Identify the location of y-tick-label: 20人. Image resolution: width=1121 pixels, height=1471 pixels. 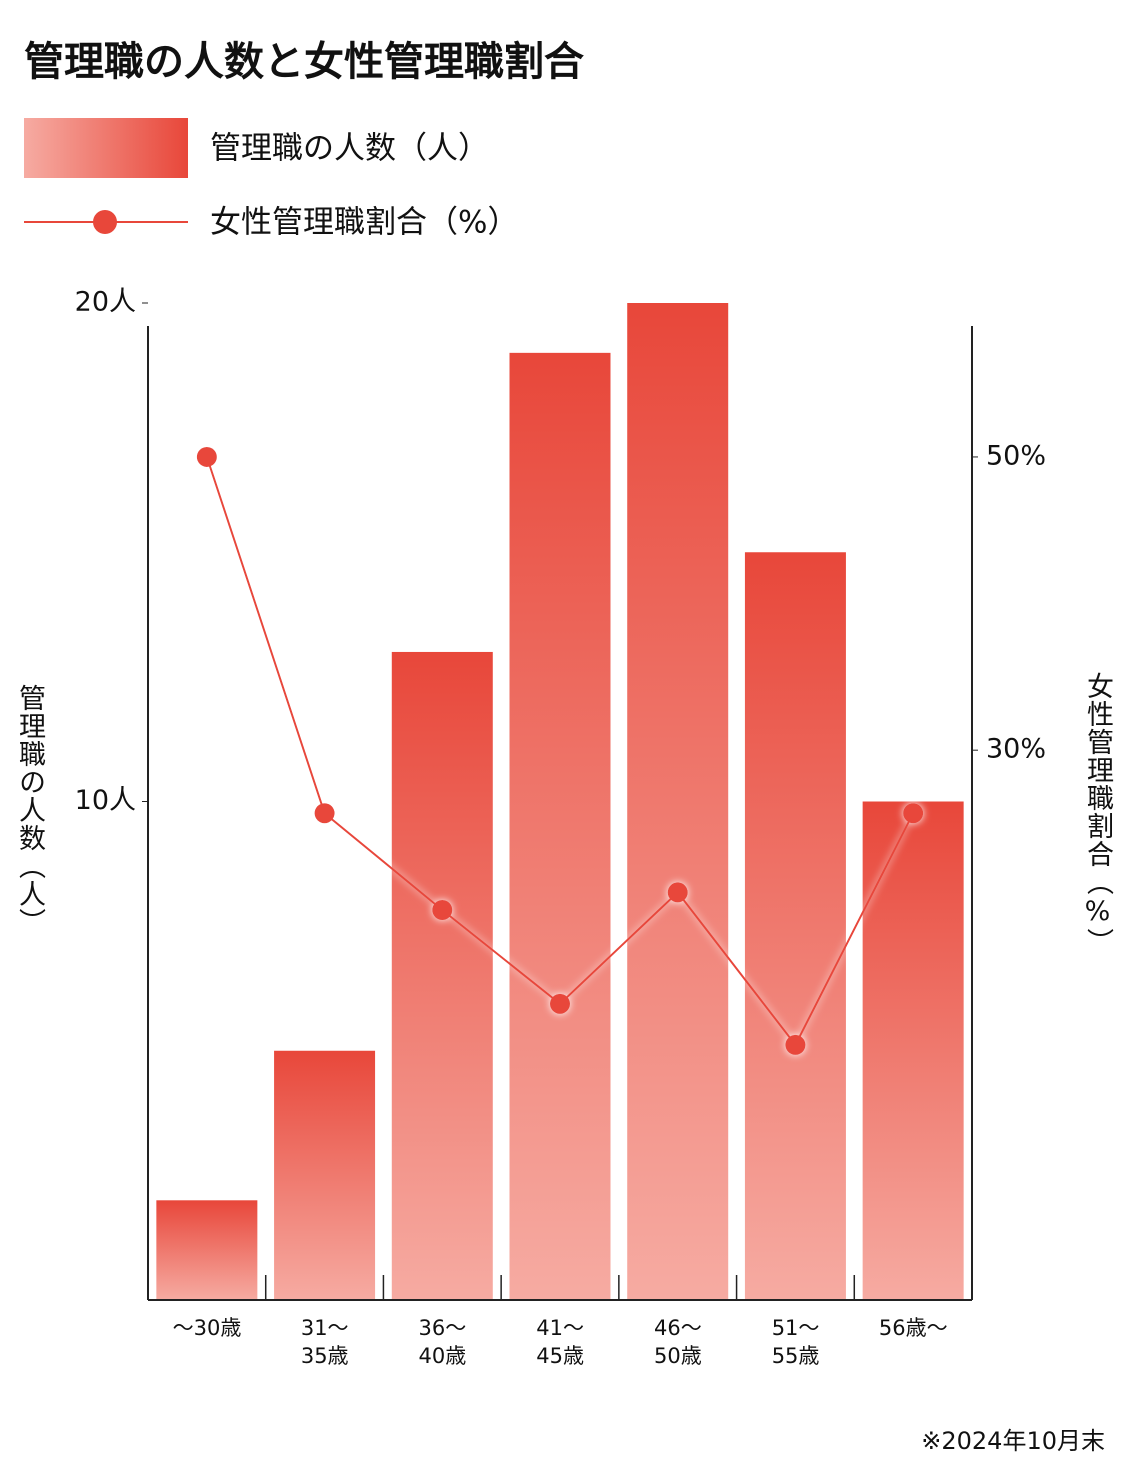
(105, 302).